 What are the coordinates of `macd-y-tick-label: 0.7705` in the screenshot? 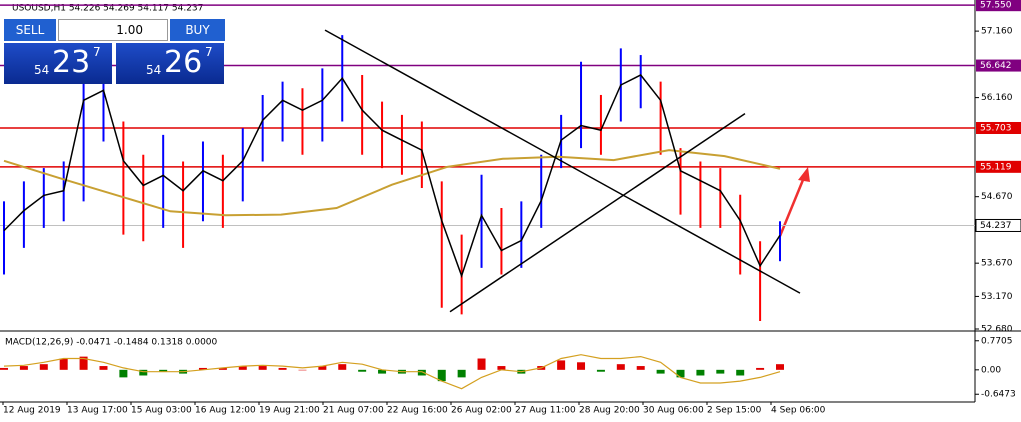 It's located at (997, 341).